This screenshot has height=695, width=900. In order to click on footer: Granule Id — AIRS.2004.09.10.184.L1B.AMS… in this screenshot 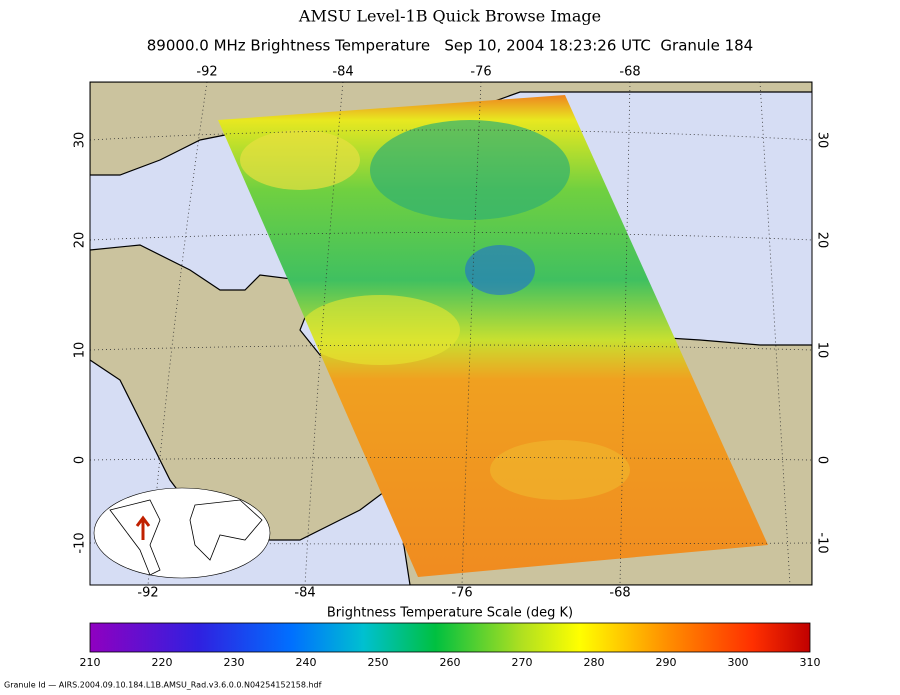, I will do `click(163, 685)`.